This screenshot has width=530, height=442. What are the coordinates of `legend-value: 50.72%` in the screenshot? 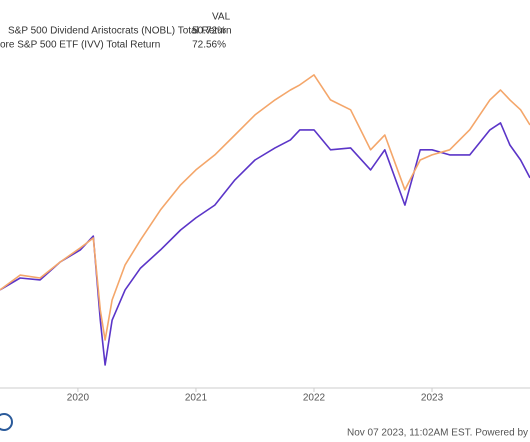 It's located at (209, 31).